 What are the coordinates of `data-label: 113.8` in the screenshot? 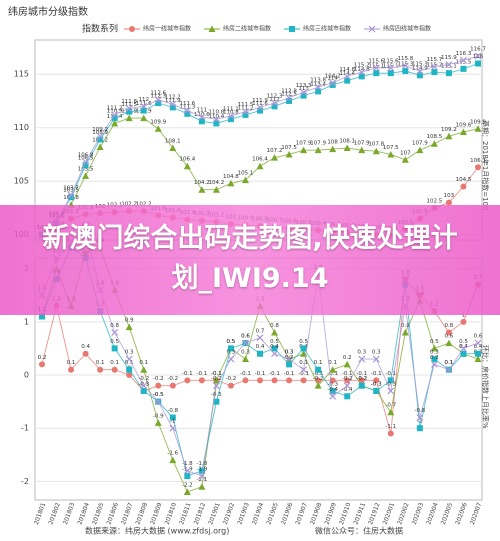 It's located at (318, 81).